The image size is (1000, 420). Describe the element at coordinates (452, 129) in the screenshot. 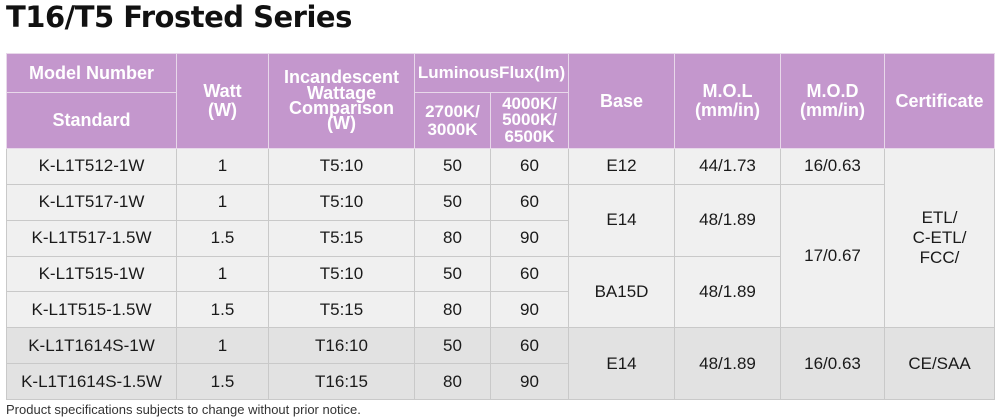

I see `header-flux-warm-line2: 3000K` at that location.